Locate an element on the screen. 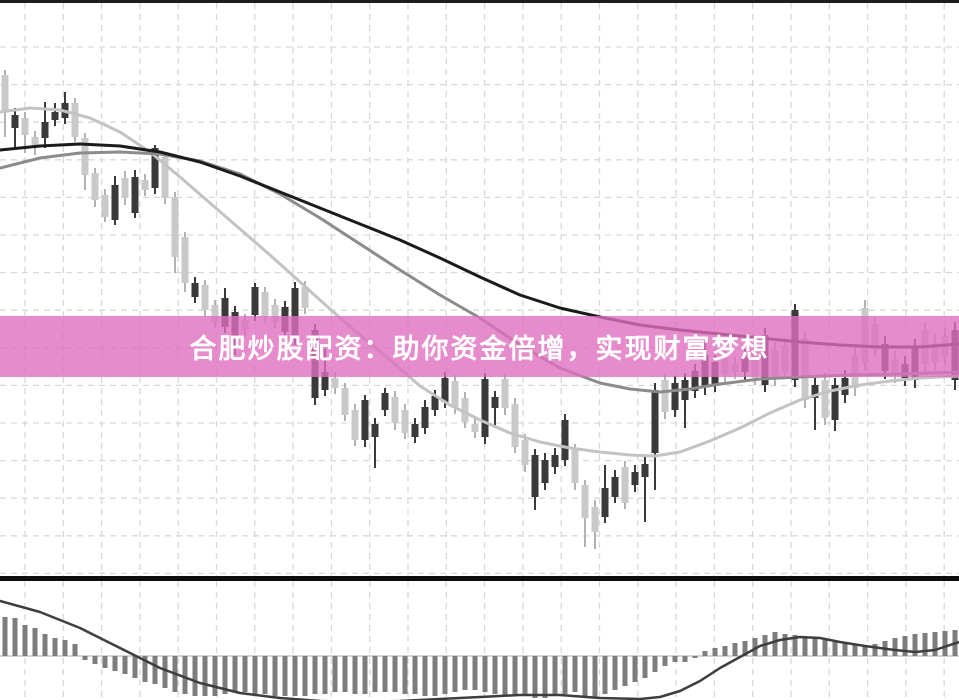  promo-banner: 合肥炒股配资：助你资金倍增，实现财富梦想 is located at coordinates (479, 346).